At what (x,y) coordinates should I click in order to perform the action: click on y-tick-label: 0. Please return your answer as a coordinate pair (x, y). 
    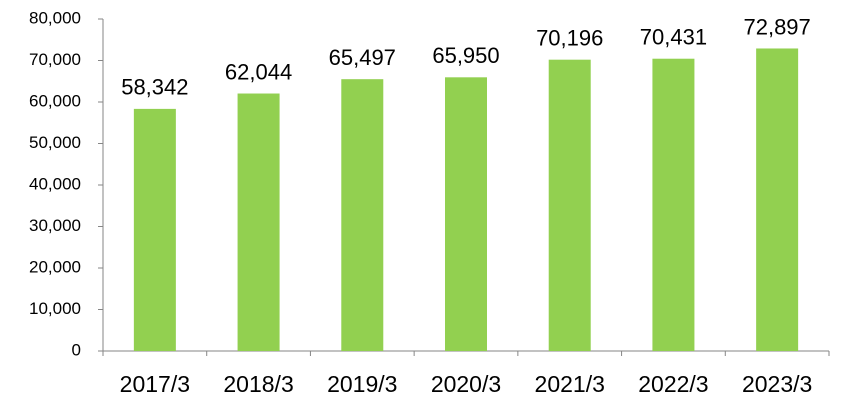
    Looking at the image, I should click on (76, 349).